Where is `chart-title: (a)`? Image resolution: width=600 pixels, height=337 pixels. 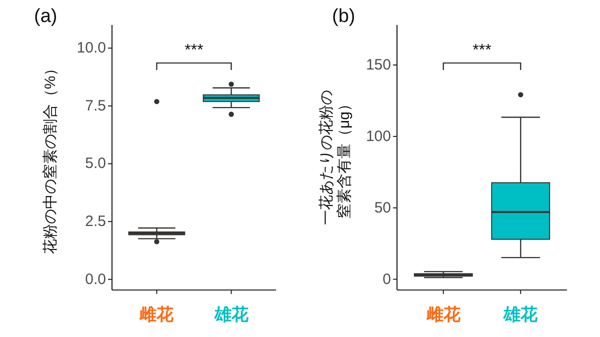 chart-title: (a) is located at coordinates (46, 16).